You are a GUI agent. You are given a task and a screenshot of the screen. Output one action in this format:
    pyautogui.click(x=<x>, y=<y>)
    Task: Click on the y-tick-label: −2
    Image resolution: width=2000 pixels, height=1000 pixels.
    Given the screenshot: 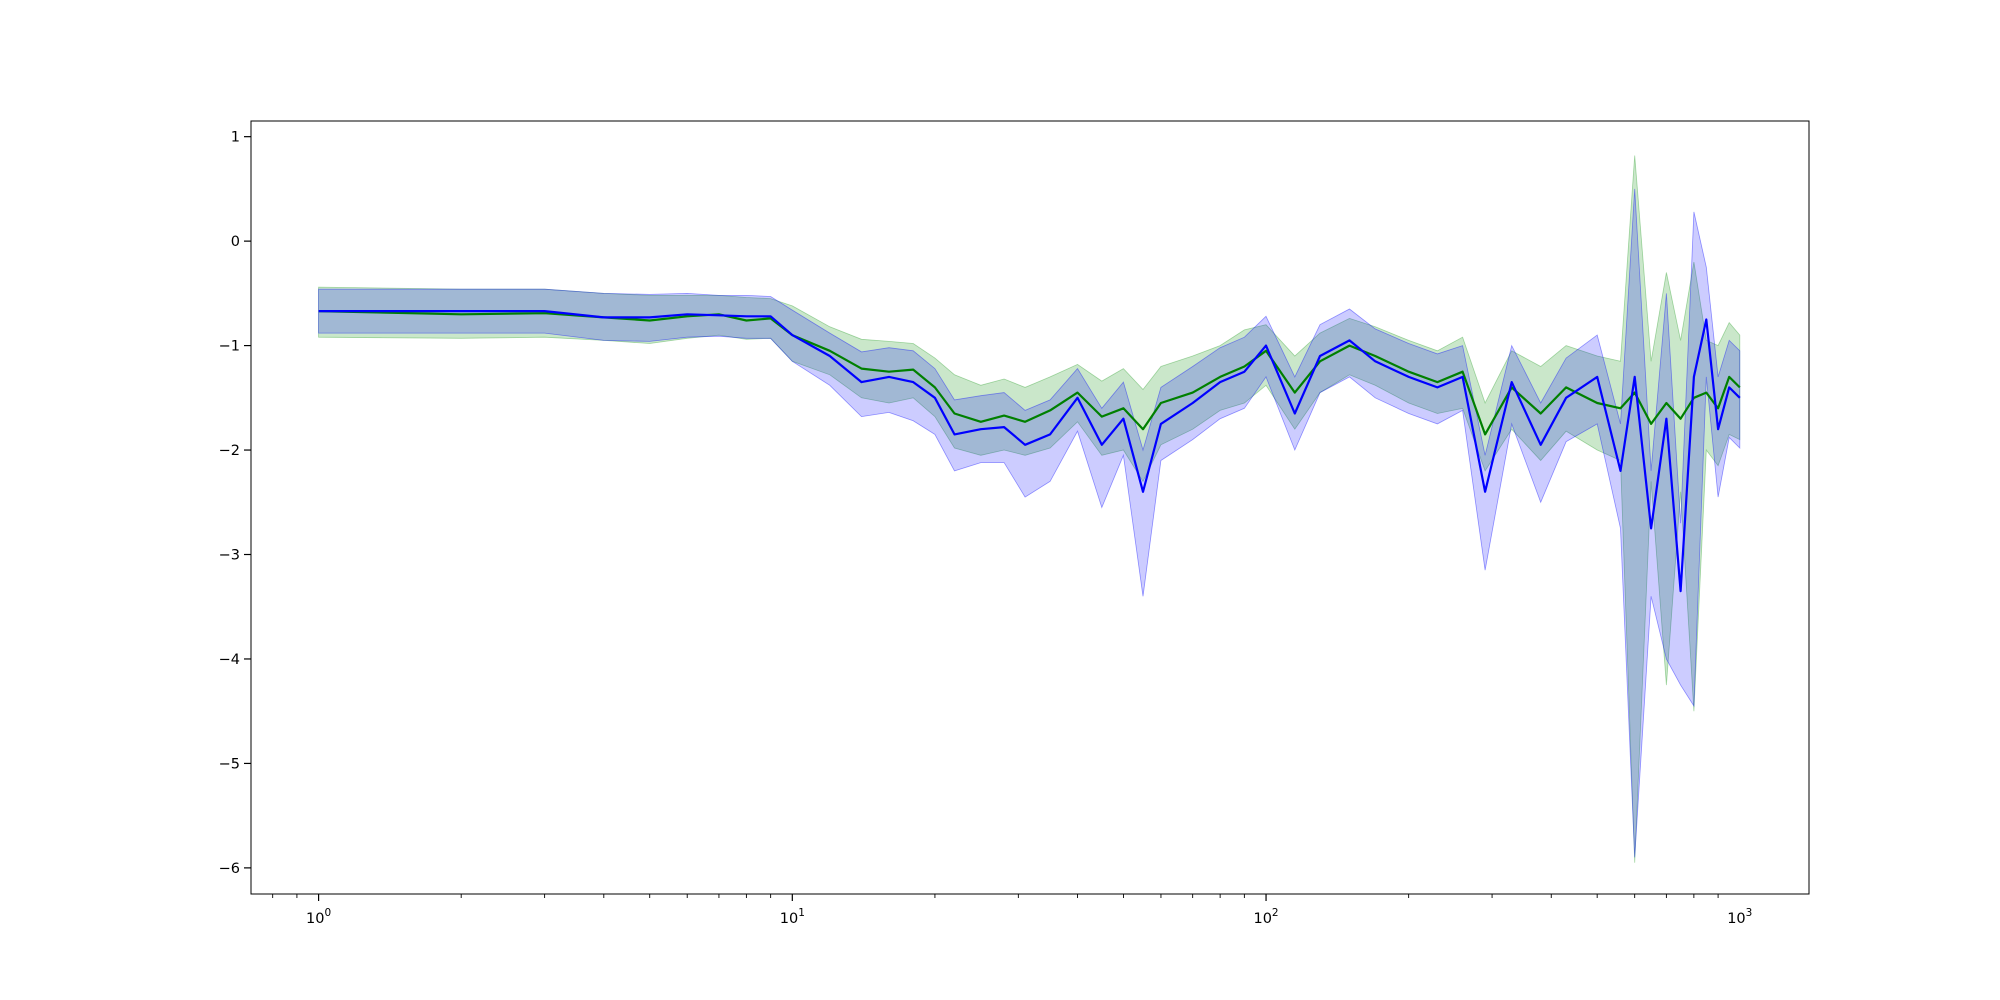 What is the action you would take?
    pyautogui.click(x=229, y=451)
    